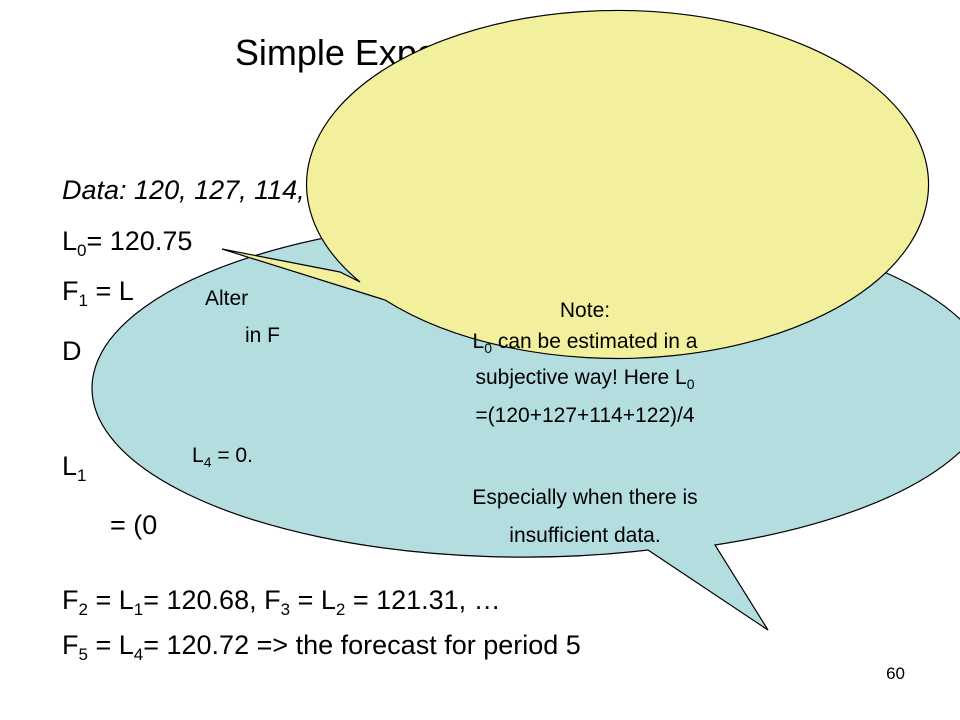 Image resolution: width=960 pixels, height=720 pixels. Describe the element at coordinates (585, 343) in the screenshot. I see `note-line-1: L0 can be estimated in a` at that location.